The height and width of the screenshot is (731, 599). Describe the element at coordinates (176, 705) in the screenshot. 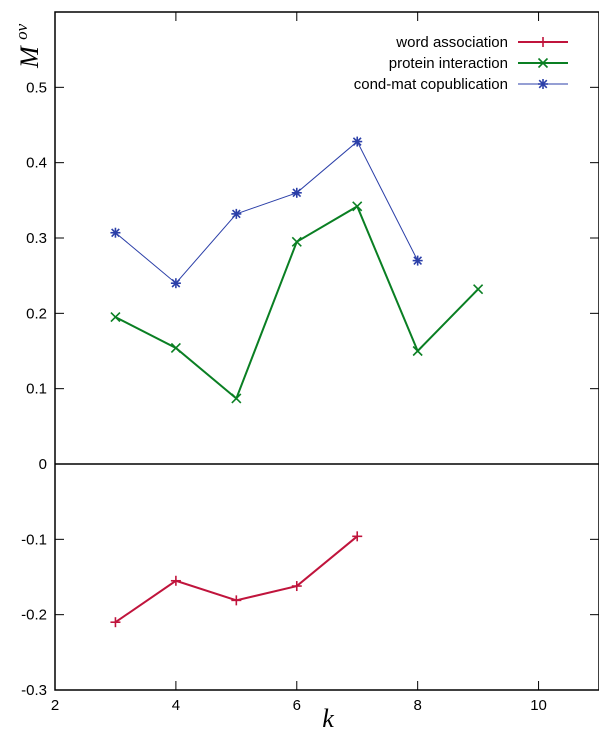

I see `x-tick-label: 4` at that location.